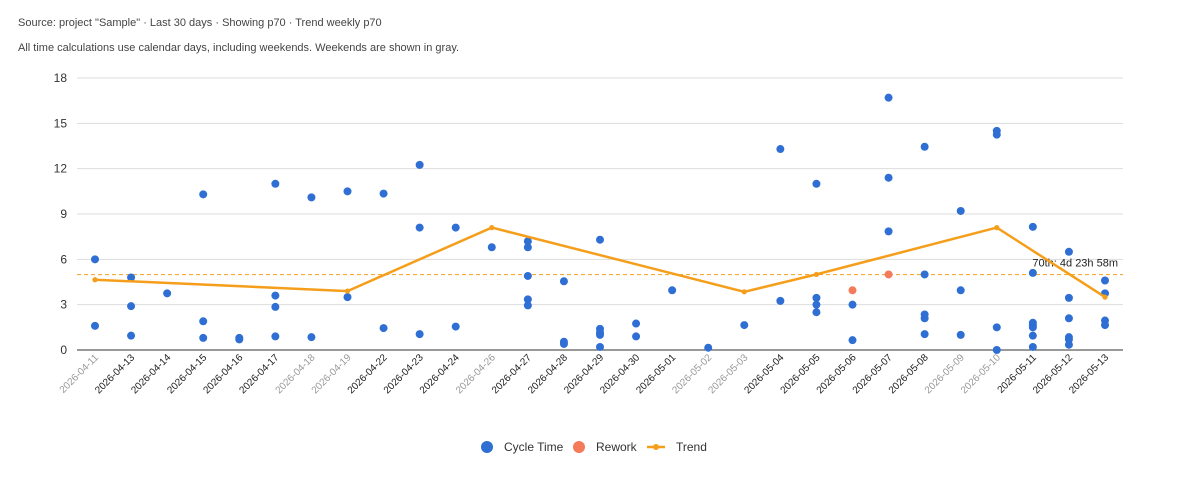 Image resolution: width=1186 pixels, height=477 pixels. I want to click on legend-swatch-dot-trend, so click(656, 447).